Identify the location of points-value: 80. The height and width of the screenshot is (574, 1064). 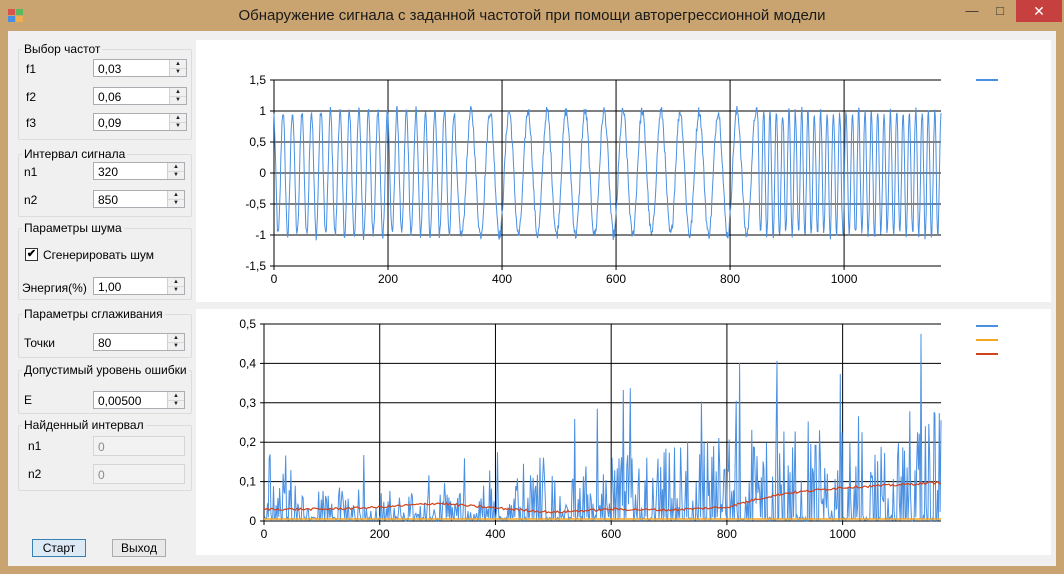
(105, 343).